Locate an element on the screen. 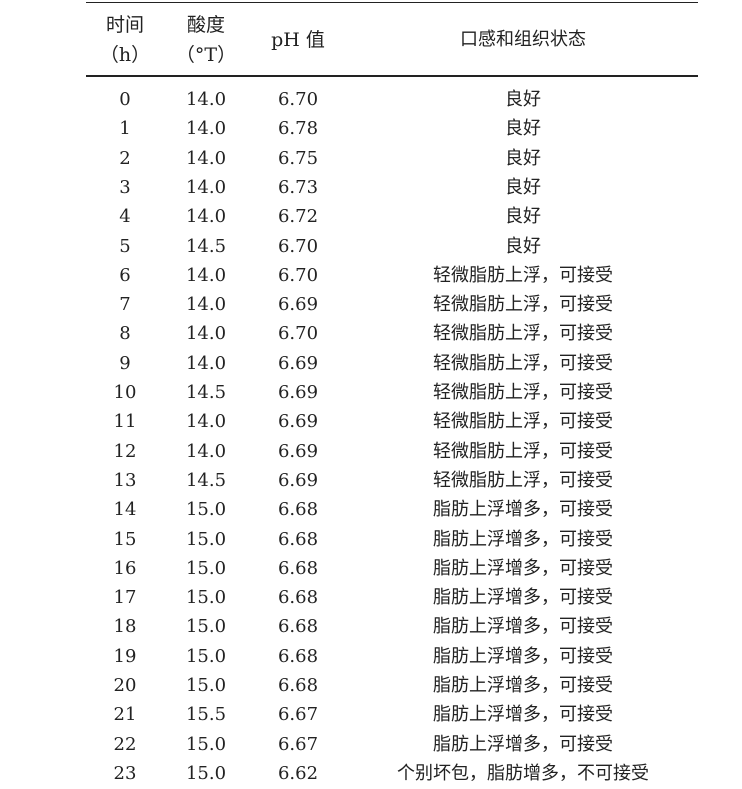 This screenshot has width=742, height=789. table-row: 2 14.0 6.75 良好 is located at coordinates (392, 158).